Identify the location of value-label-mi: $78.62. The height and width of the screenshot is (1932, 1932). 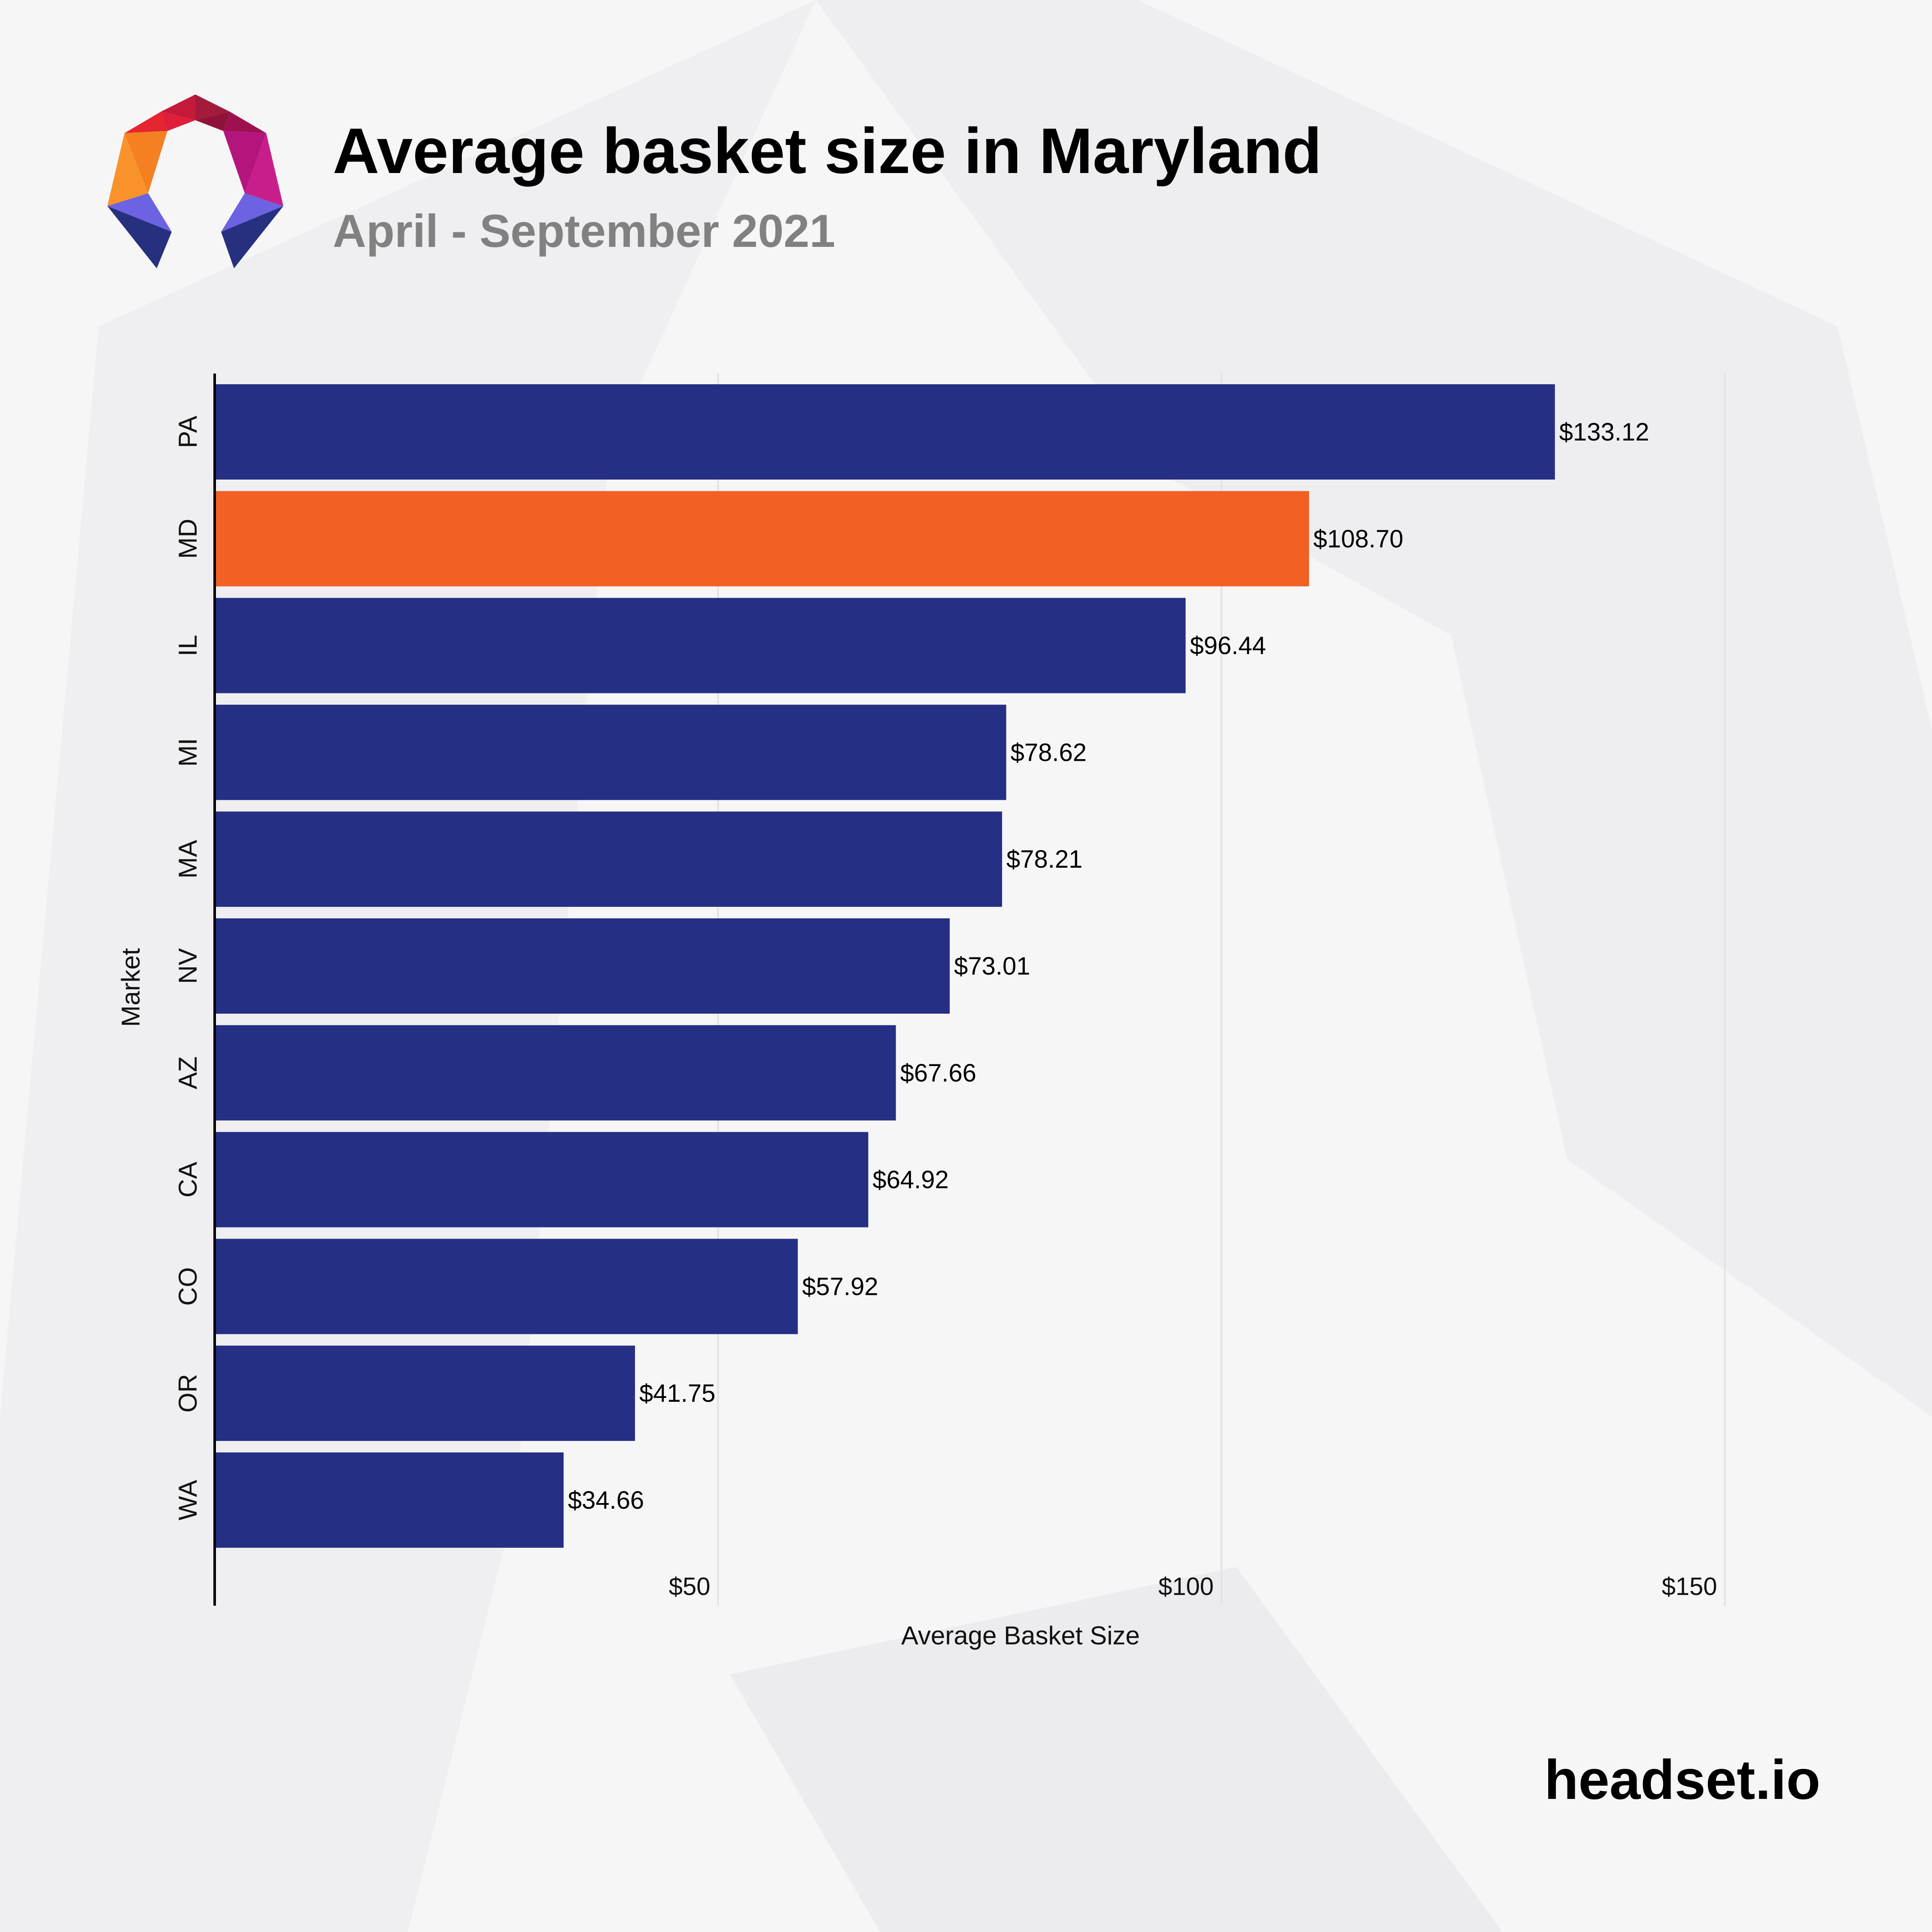
(1049, 752).